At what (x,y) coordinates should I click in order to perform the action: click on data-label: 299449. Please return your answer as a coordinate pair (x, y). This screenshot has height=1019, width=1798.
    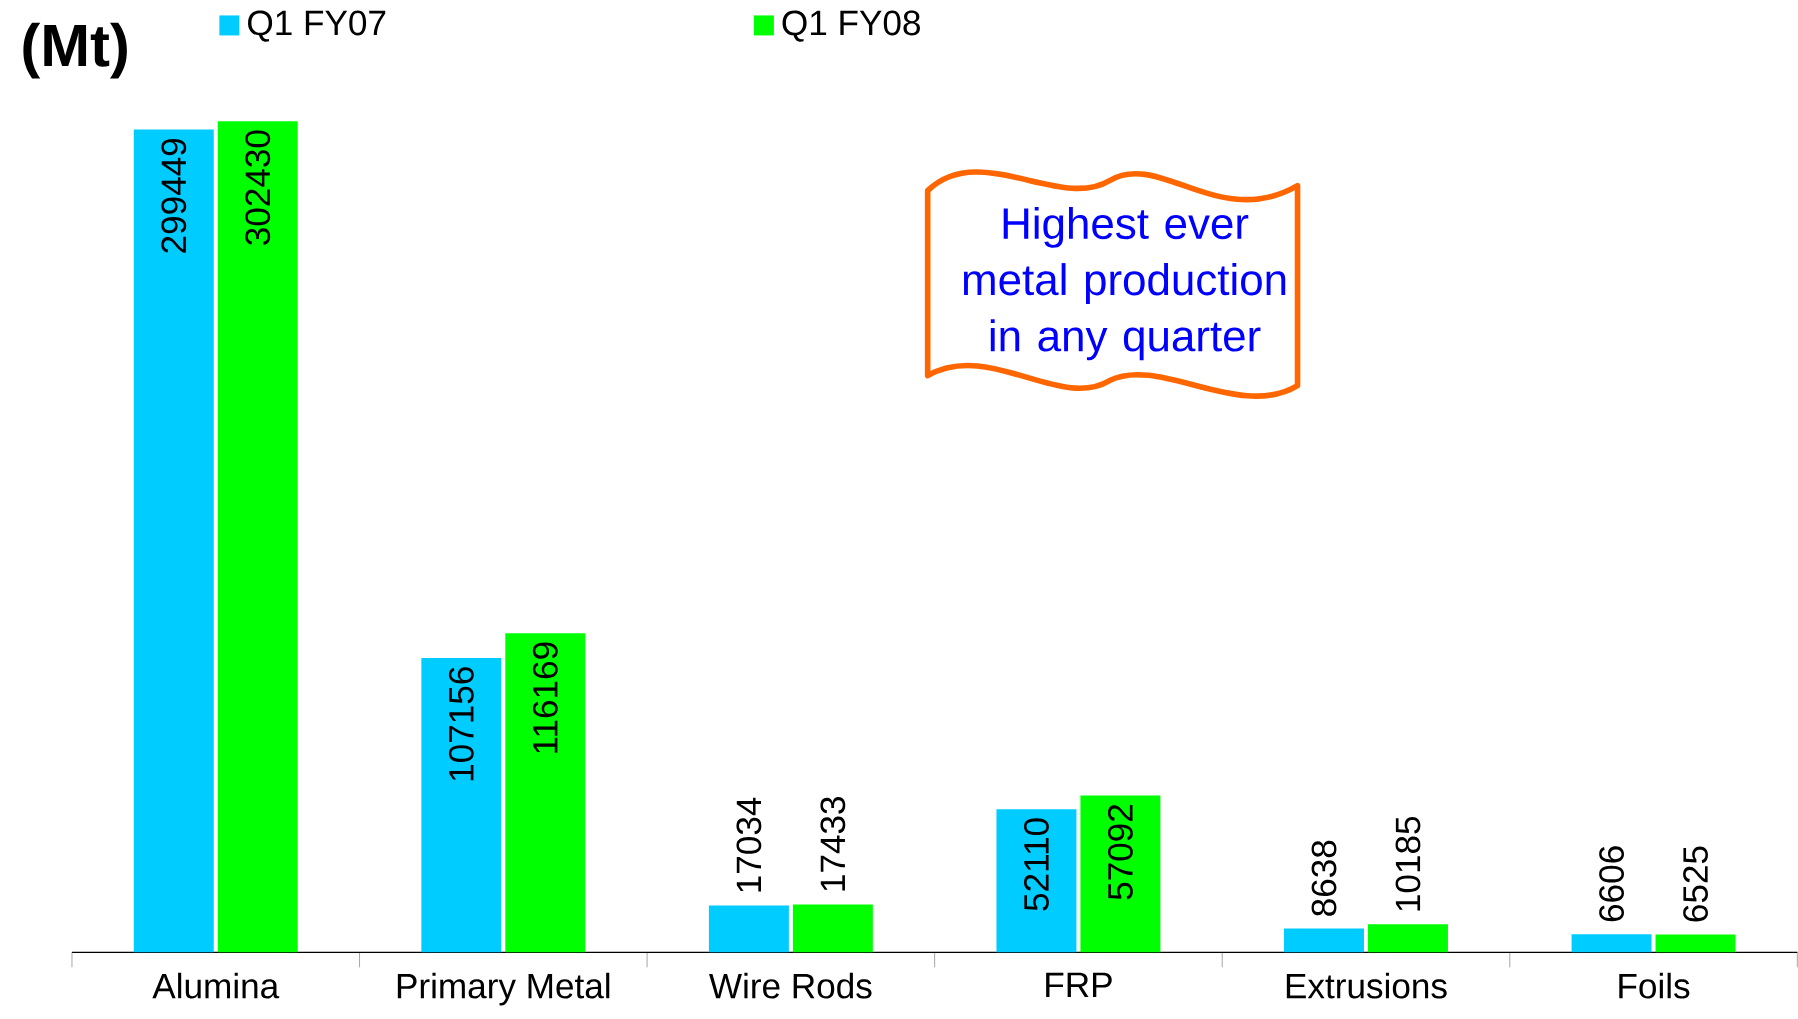
    Looking at the image, I should click on (174, 195).